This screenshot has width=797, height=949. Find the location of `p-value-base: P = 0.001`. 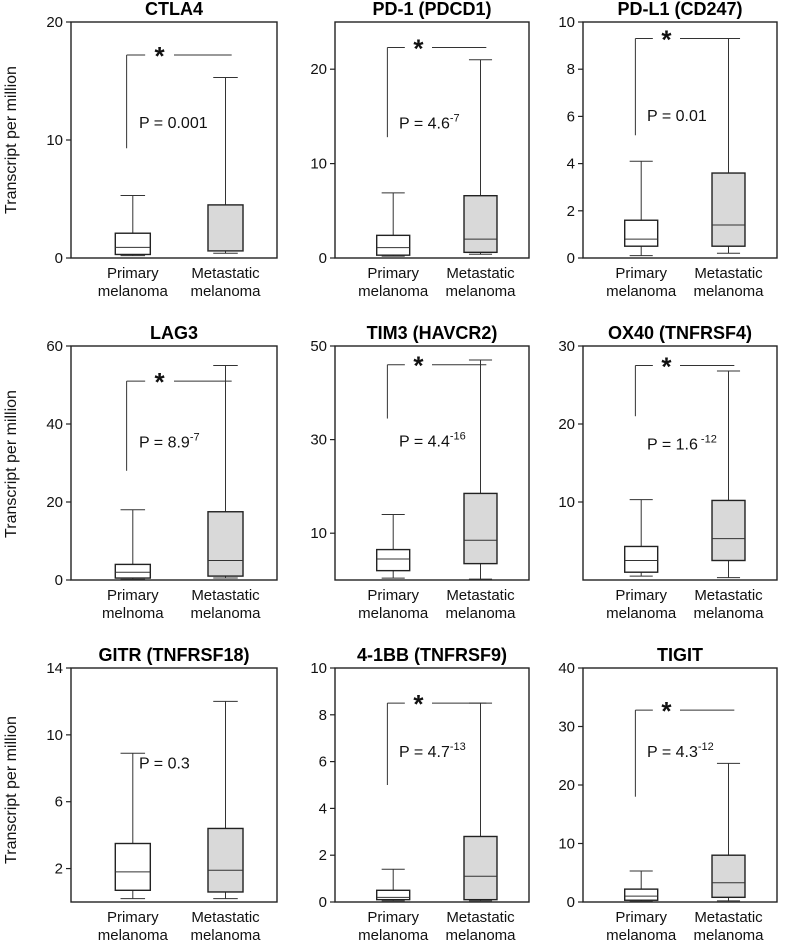

p-value-base: P = 0.001 is located at coordinates (173, 123).